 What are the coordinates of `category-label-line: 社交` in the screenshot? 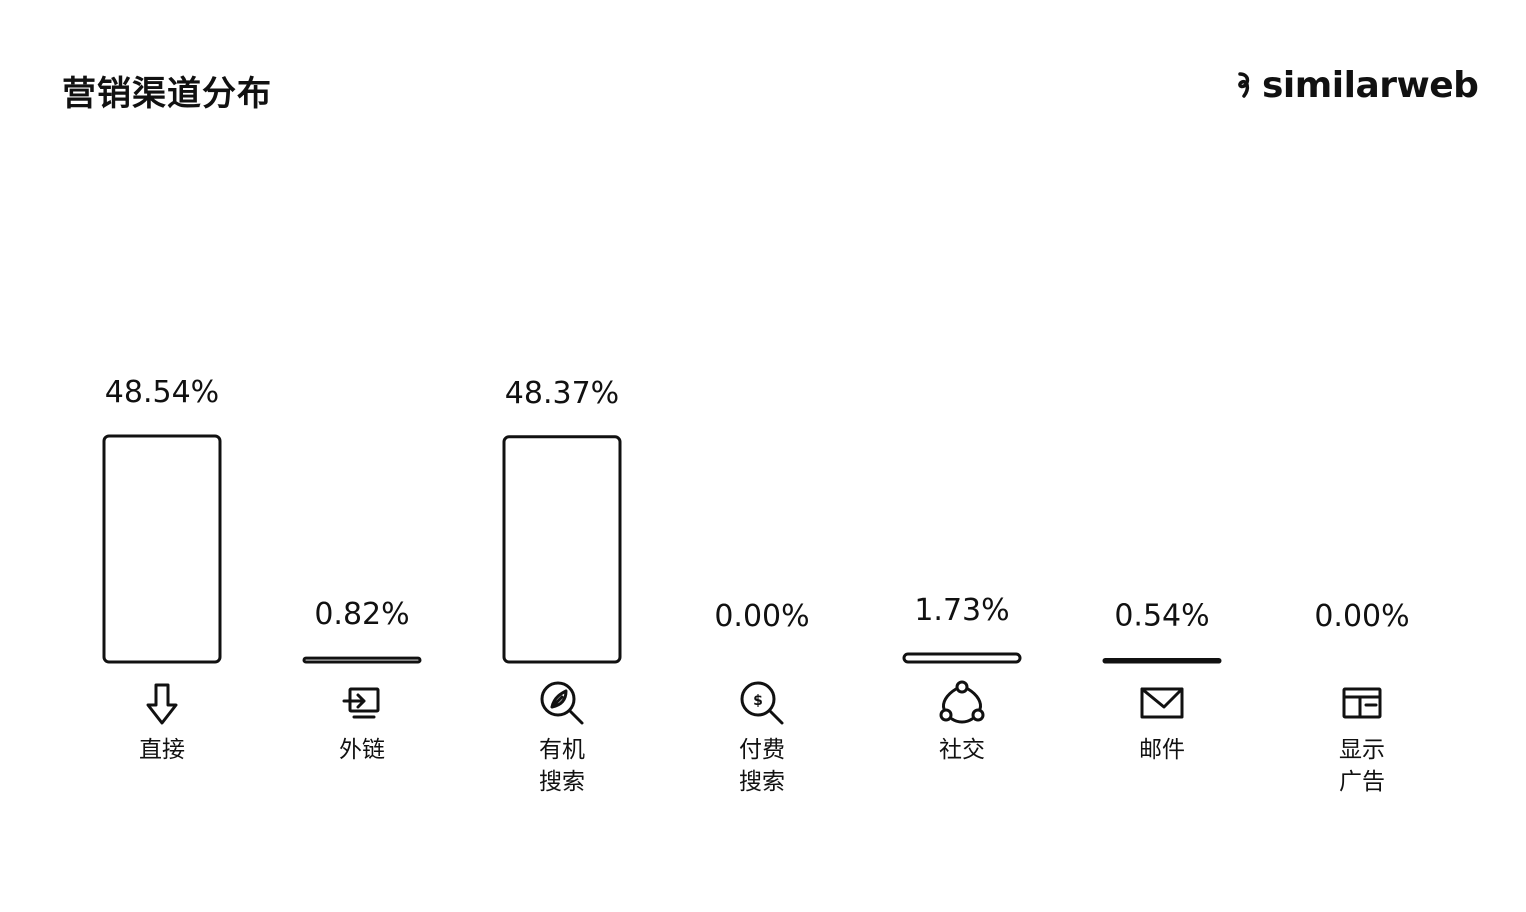 It's located at (962, 750).